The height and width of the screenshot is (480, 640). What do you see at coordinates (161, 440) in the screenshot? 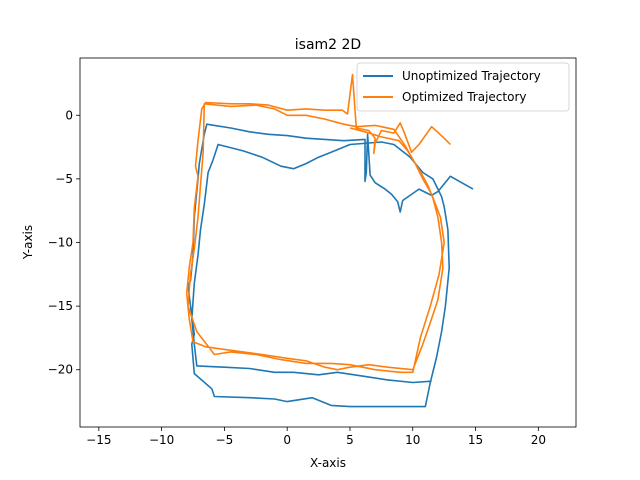
I see `x-tick-label: −10` at bounding box center [161, 440].